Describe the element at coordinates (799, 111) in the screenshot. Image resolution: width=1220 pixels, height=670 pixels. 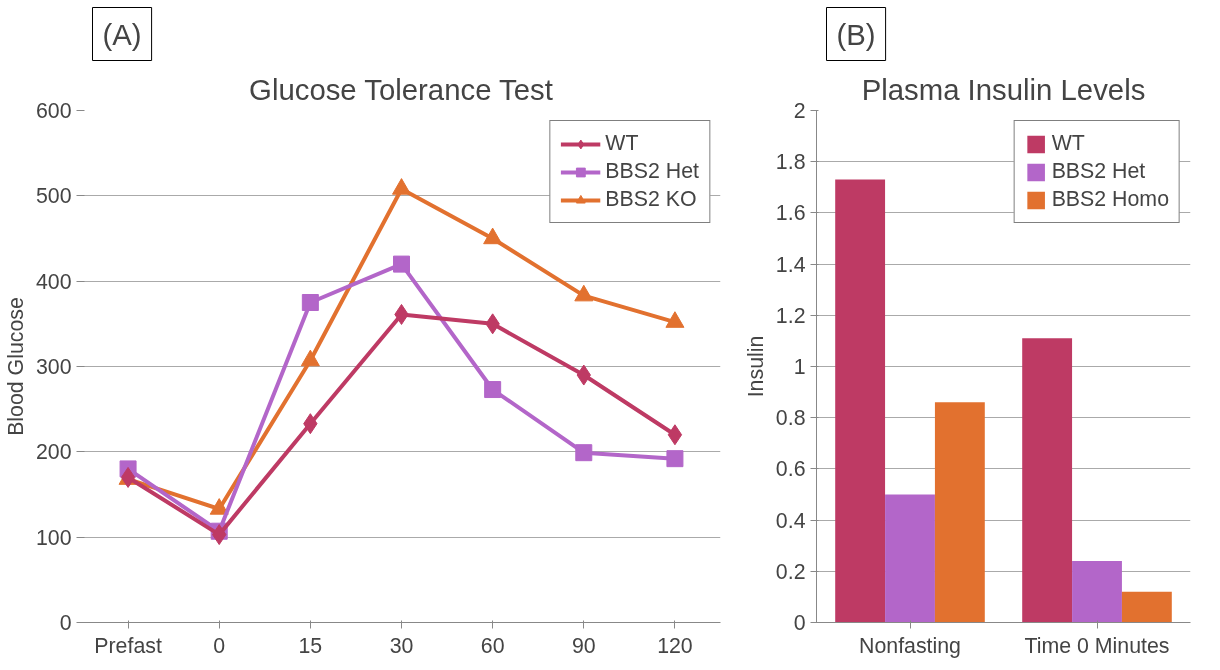
I see `y-tick-label: 2` at that location.